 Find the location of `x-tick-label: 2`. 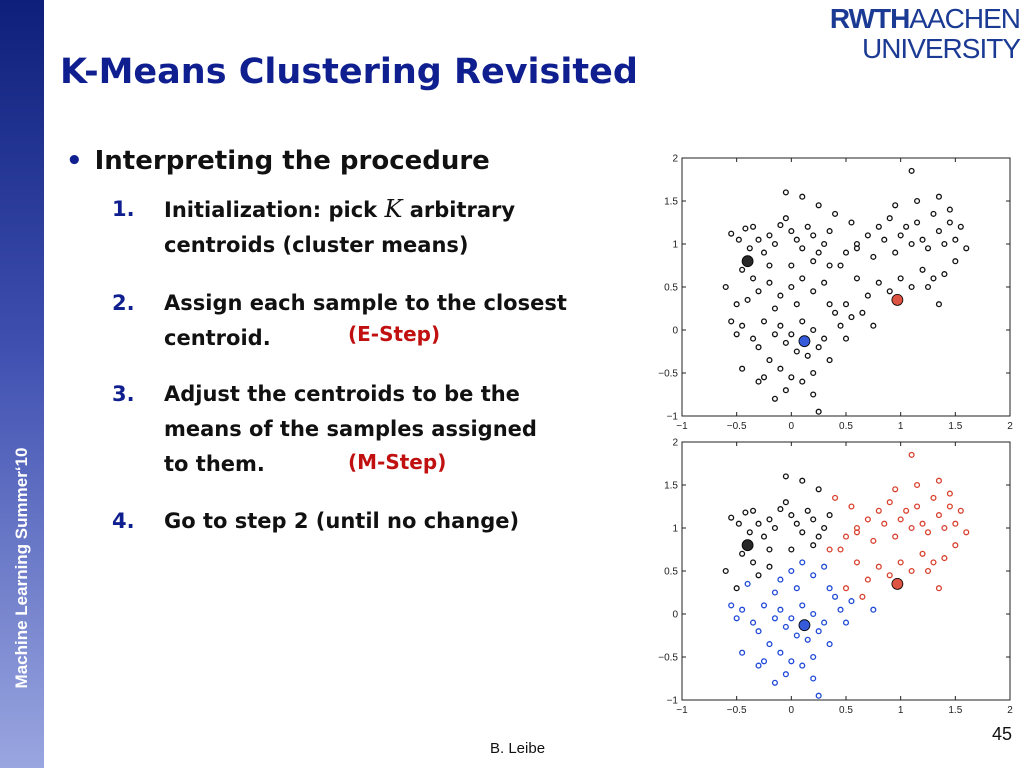

x-tick-label: 2 is located at coordinates (1010, 426).